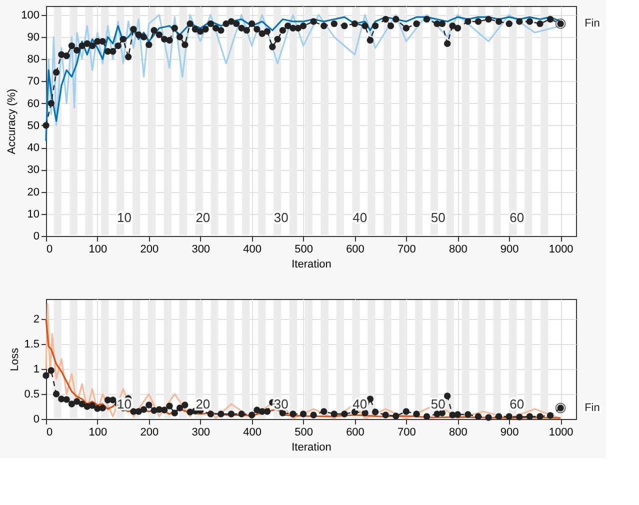 The height and width of the screenshot is (505, 639). What do you see at coordinates (15, 359) in the screenshot?
I see `y-axis-title: Loss` at bounding box center [15, 359].